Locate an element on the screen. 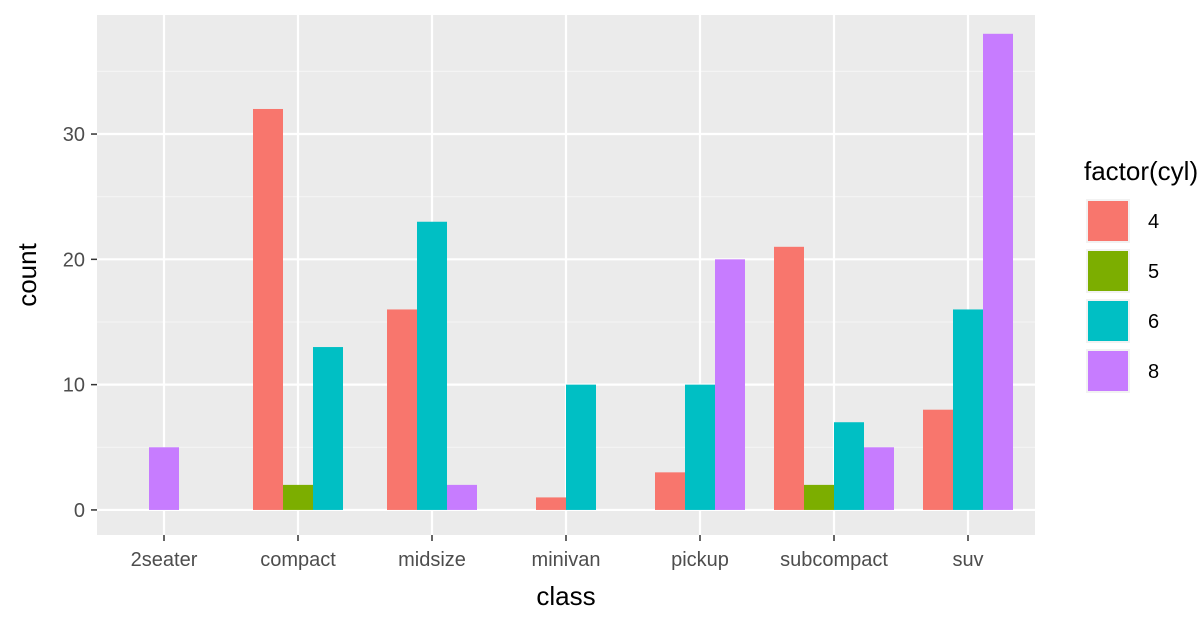 The width and height of the screenshot is (1200, 628). x-axis-title: class is located at coordinates (565, 596).